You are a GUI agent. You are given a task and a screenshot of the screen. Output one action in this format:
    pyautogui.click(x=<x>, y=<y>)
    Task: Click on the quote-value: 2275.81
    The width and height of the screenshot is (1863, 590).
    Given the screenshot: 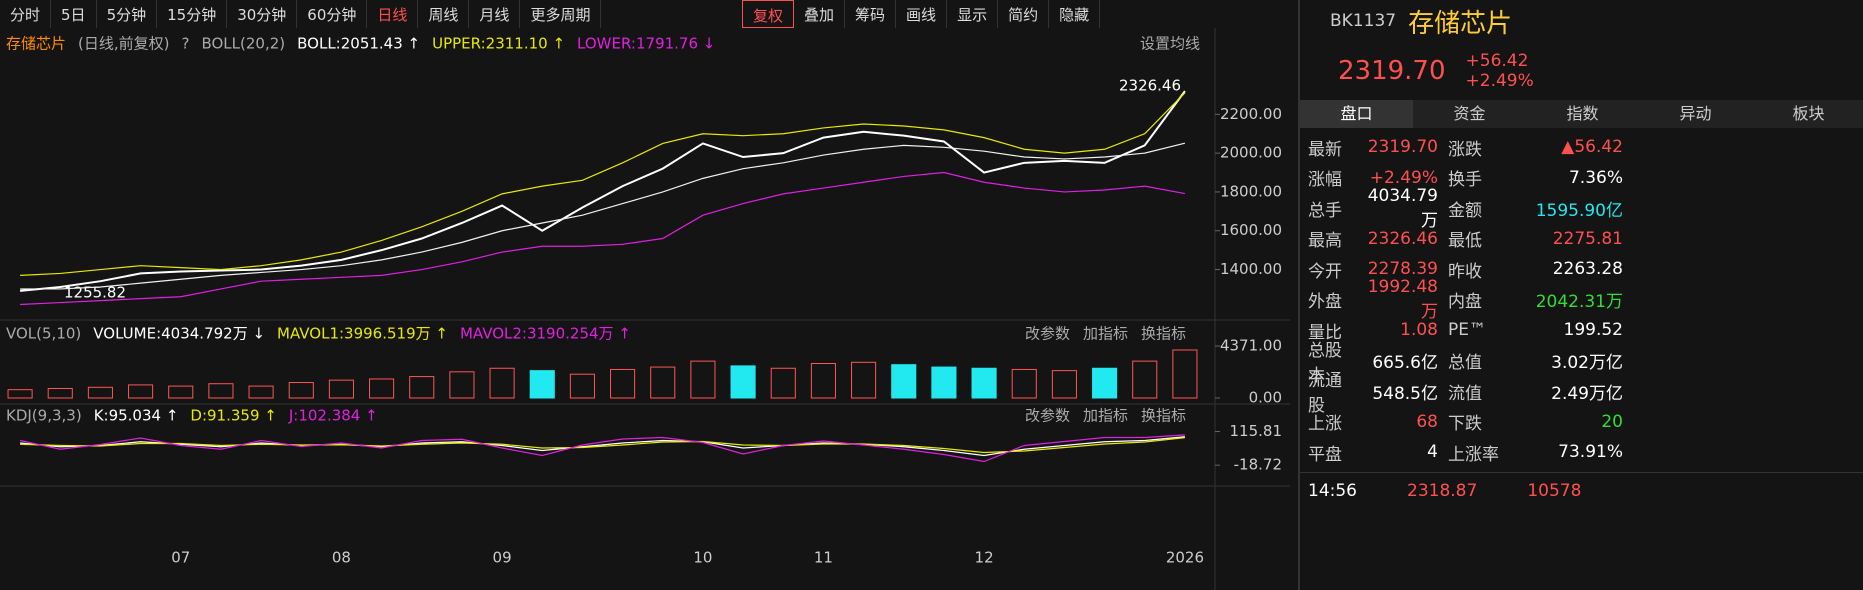 What is the action you would take?
    pyautogui.click(x=1587, y=238)
    